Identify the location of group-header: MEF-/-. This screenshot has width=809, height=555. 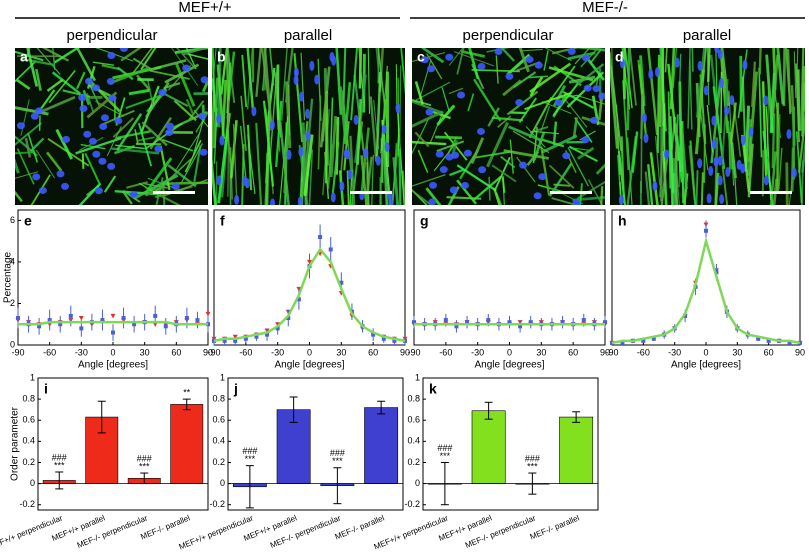
(605, 8).